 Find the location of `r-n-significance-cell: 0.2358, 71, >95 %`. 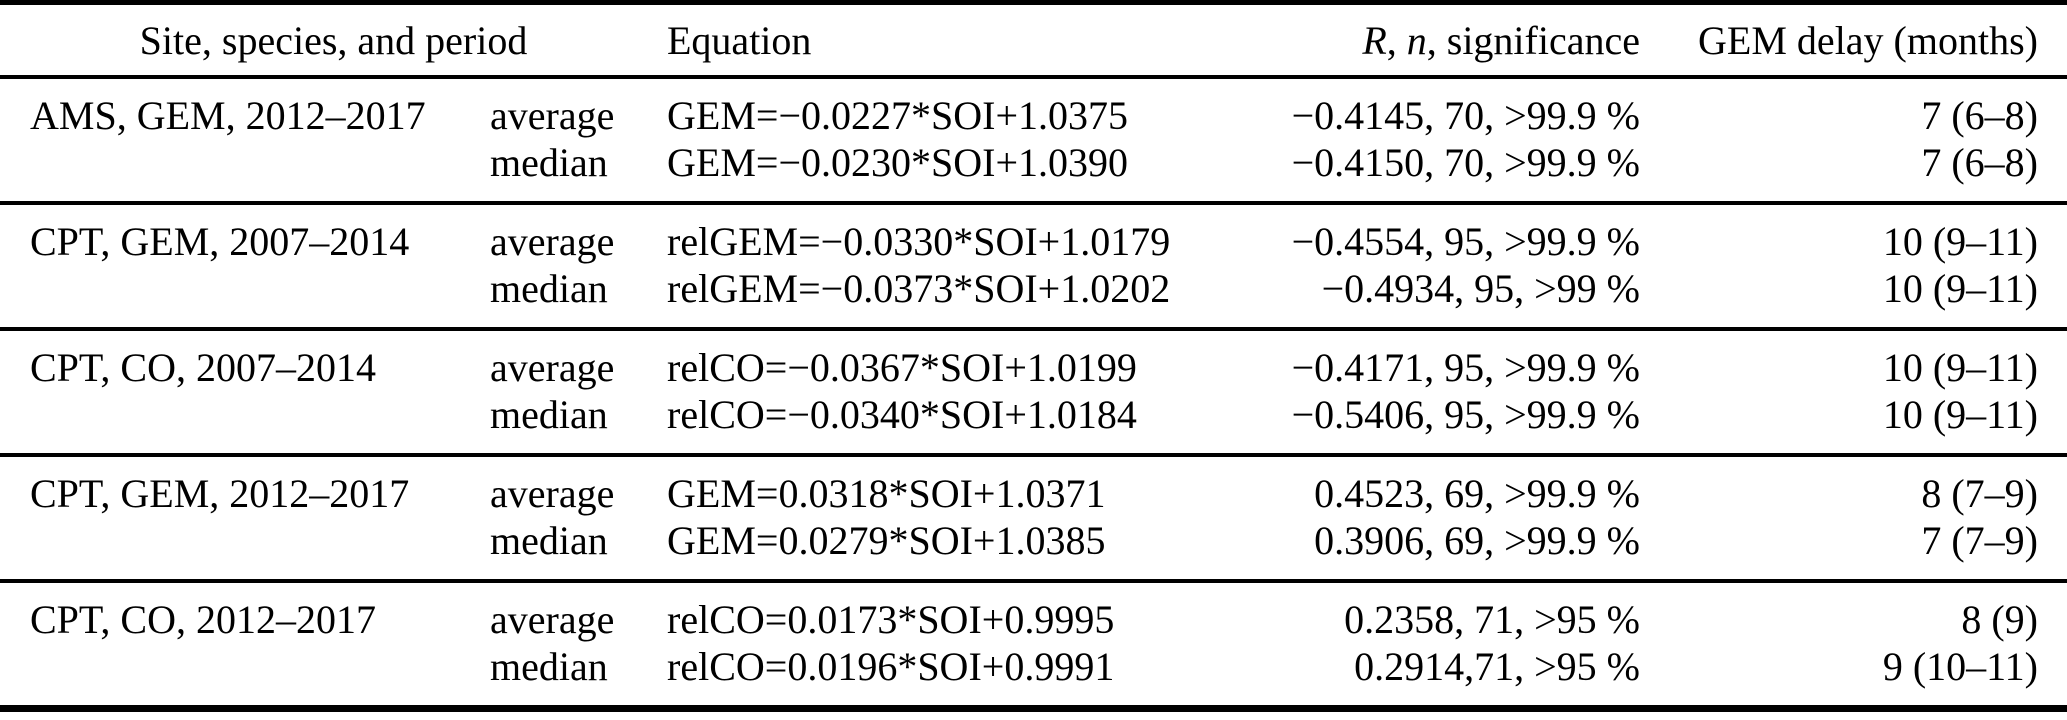

r-n-significance-cell: 0.2358, 71, >95 % is located at coordinates (1410, 611).